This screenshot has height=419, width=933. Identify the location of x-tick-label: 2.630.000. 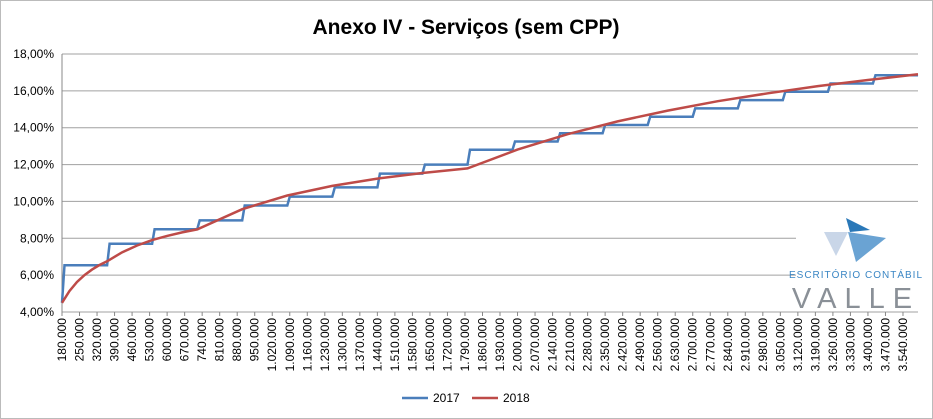
(675, 345).